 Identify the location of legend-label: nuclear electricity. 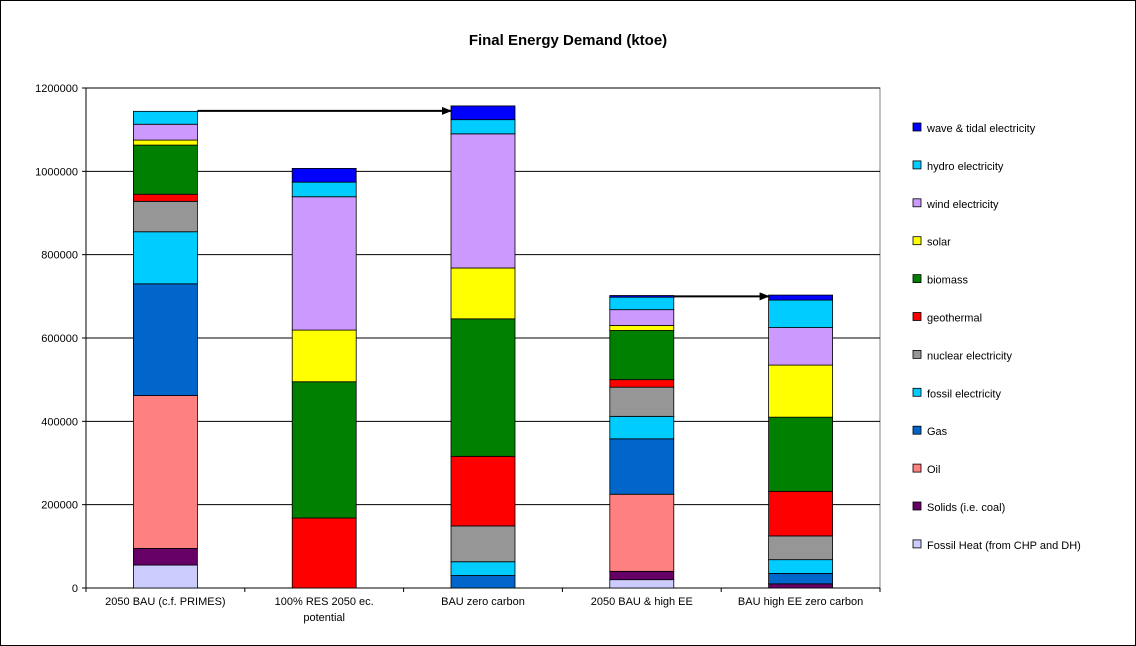
(969, 356).